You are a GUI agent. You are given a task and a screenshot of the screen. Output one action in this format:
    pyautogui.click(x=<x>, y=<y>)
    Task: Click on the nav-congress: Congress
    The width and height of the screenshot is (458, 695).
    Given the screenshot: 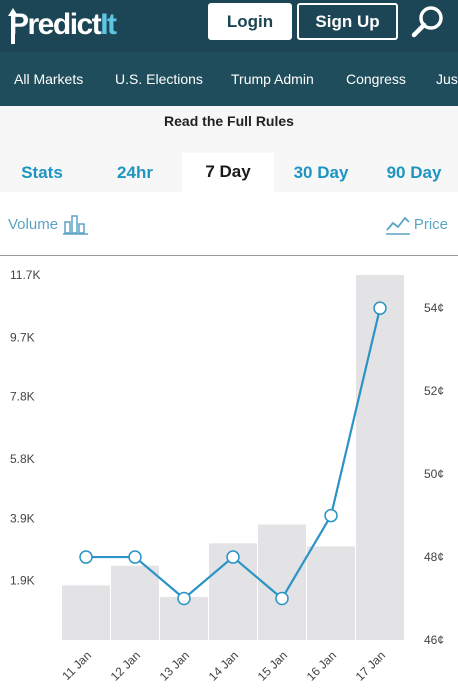 What is the action you would take?
    pyautogui.click(x=376, y=79)
    